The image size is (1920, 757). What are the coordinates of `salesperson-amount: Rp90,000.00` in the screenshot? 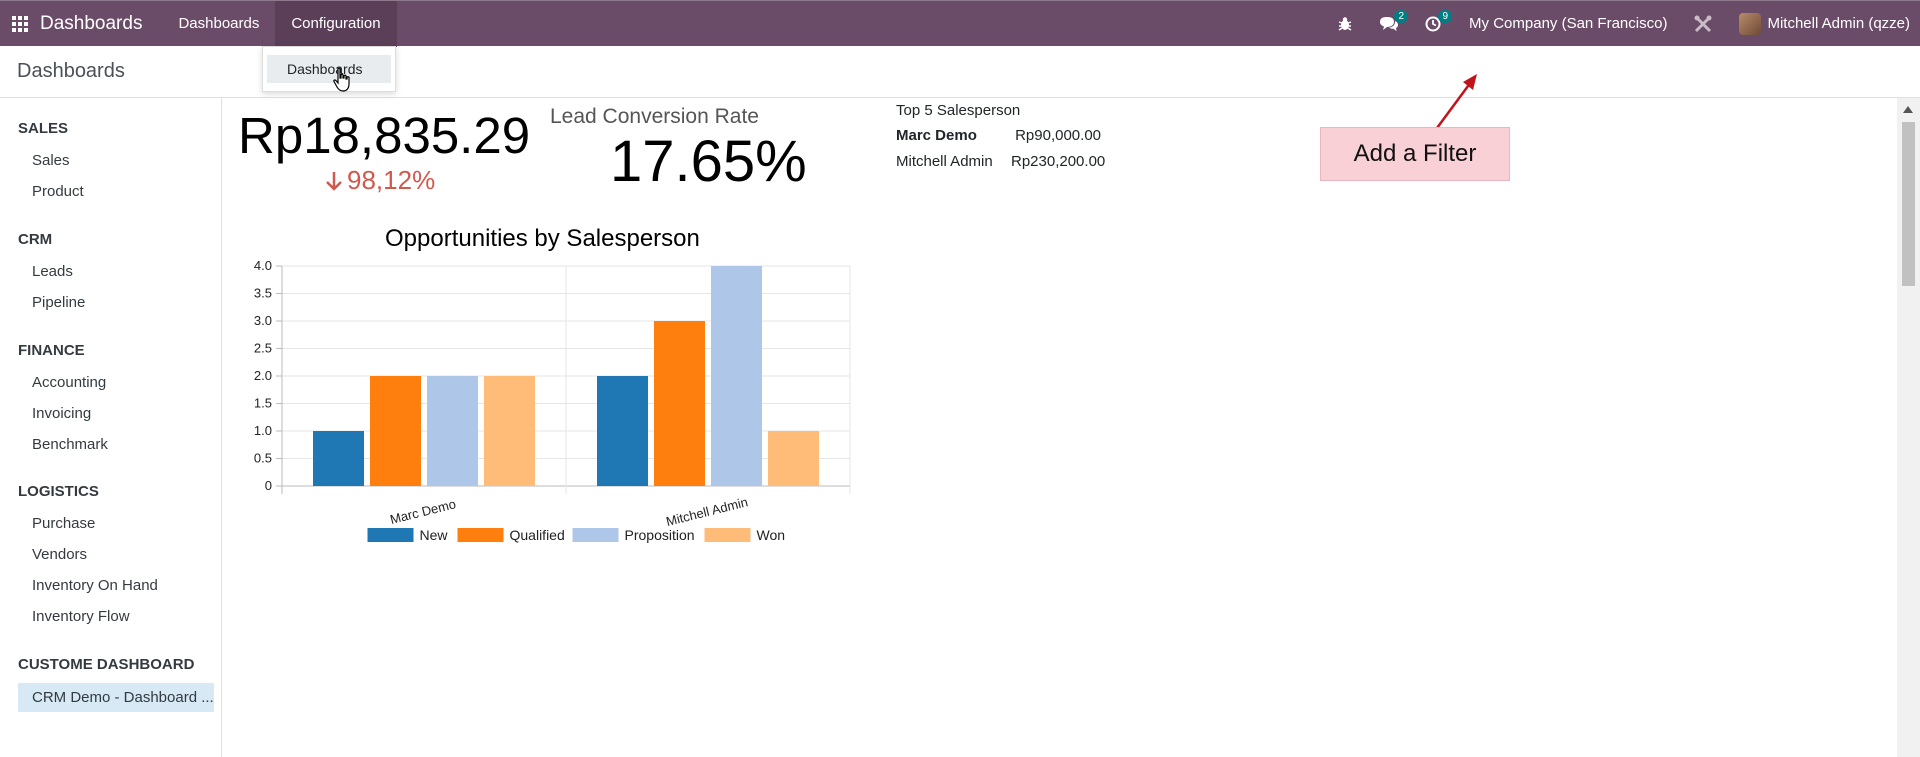 It's located at (1058, 135).